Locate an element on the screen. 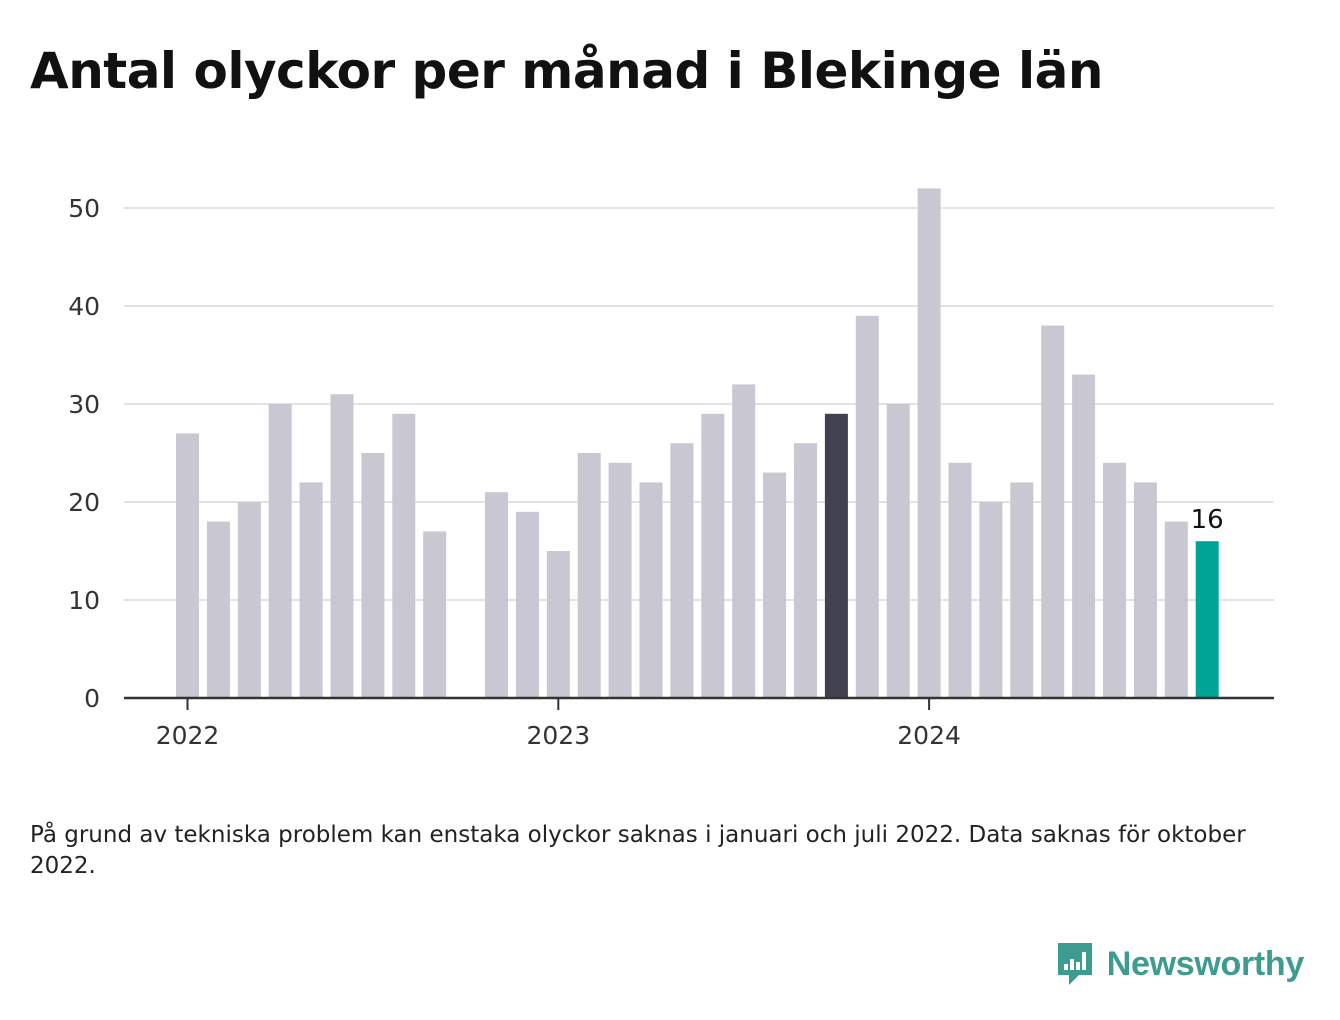  data-labels: 16 is located at coordinates (1207, 520).